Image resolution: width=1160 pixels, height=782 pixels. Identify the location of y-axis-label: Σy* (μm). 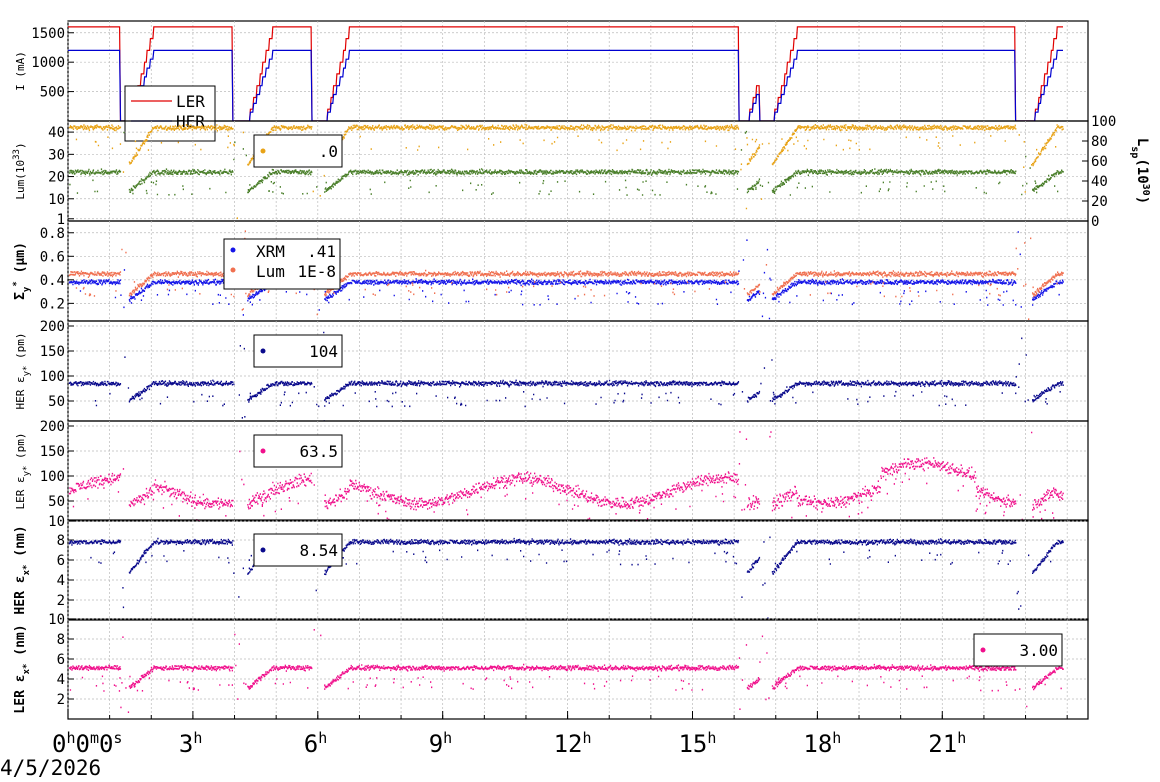
(22, 271).